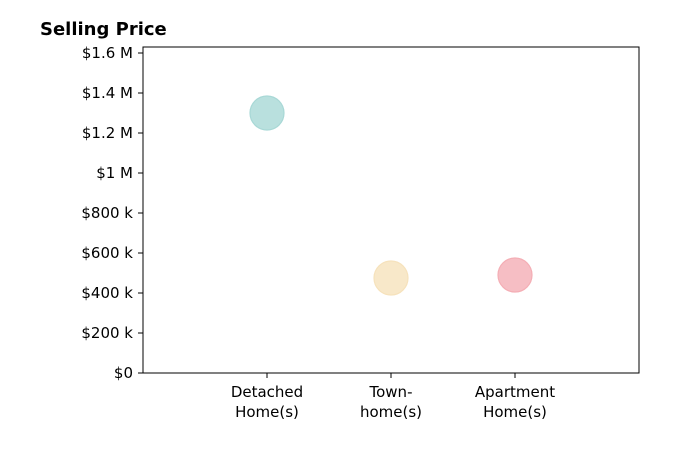 The height and width of the screenshot is (466, 679). Describe the element at coordinates (107, 53) in the screenshot. I see `y-tick-label: $1.6 M` at that location.